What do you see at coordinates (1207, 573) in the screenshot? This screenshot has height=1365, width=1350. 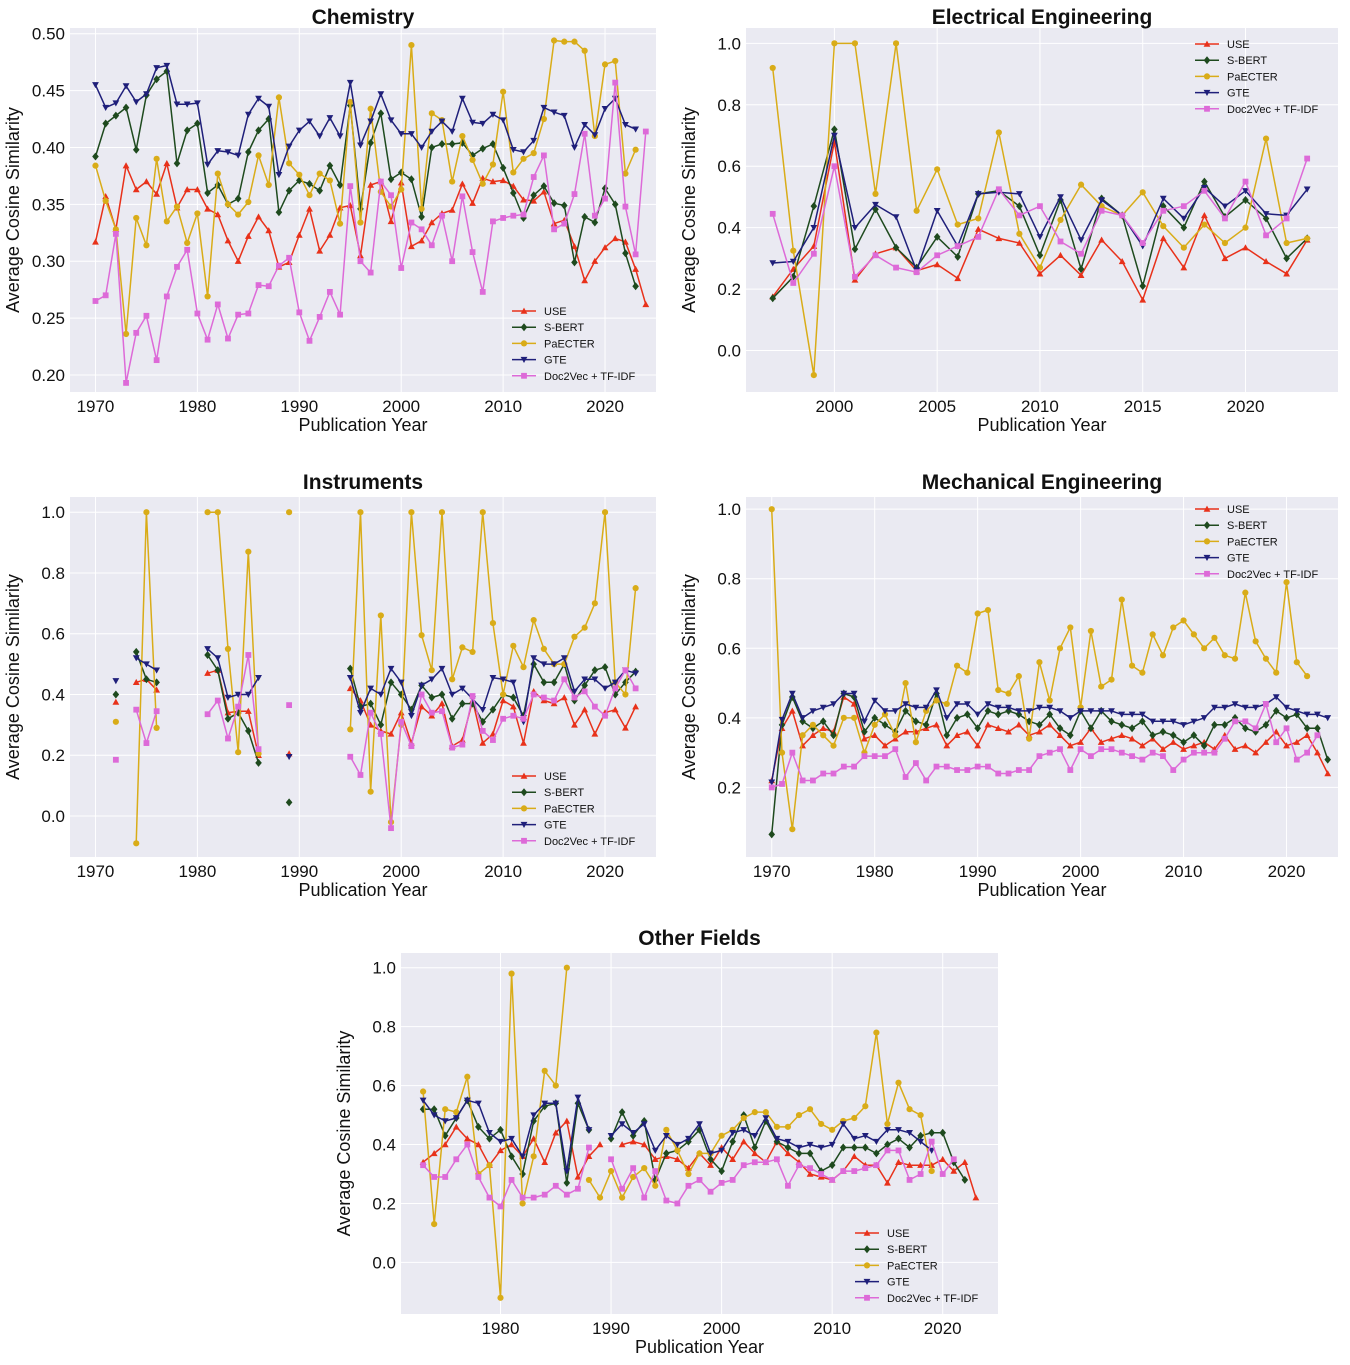 I see `legend-marker` at bounding box center [1207, 573].